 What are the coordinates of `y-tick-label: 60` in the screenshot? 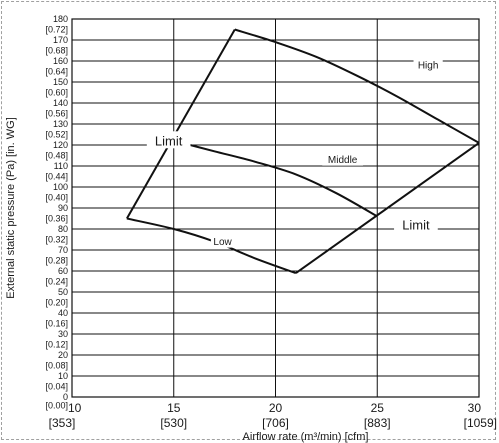 It's located at (63, 271).